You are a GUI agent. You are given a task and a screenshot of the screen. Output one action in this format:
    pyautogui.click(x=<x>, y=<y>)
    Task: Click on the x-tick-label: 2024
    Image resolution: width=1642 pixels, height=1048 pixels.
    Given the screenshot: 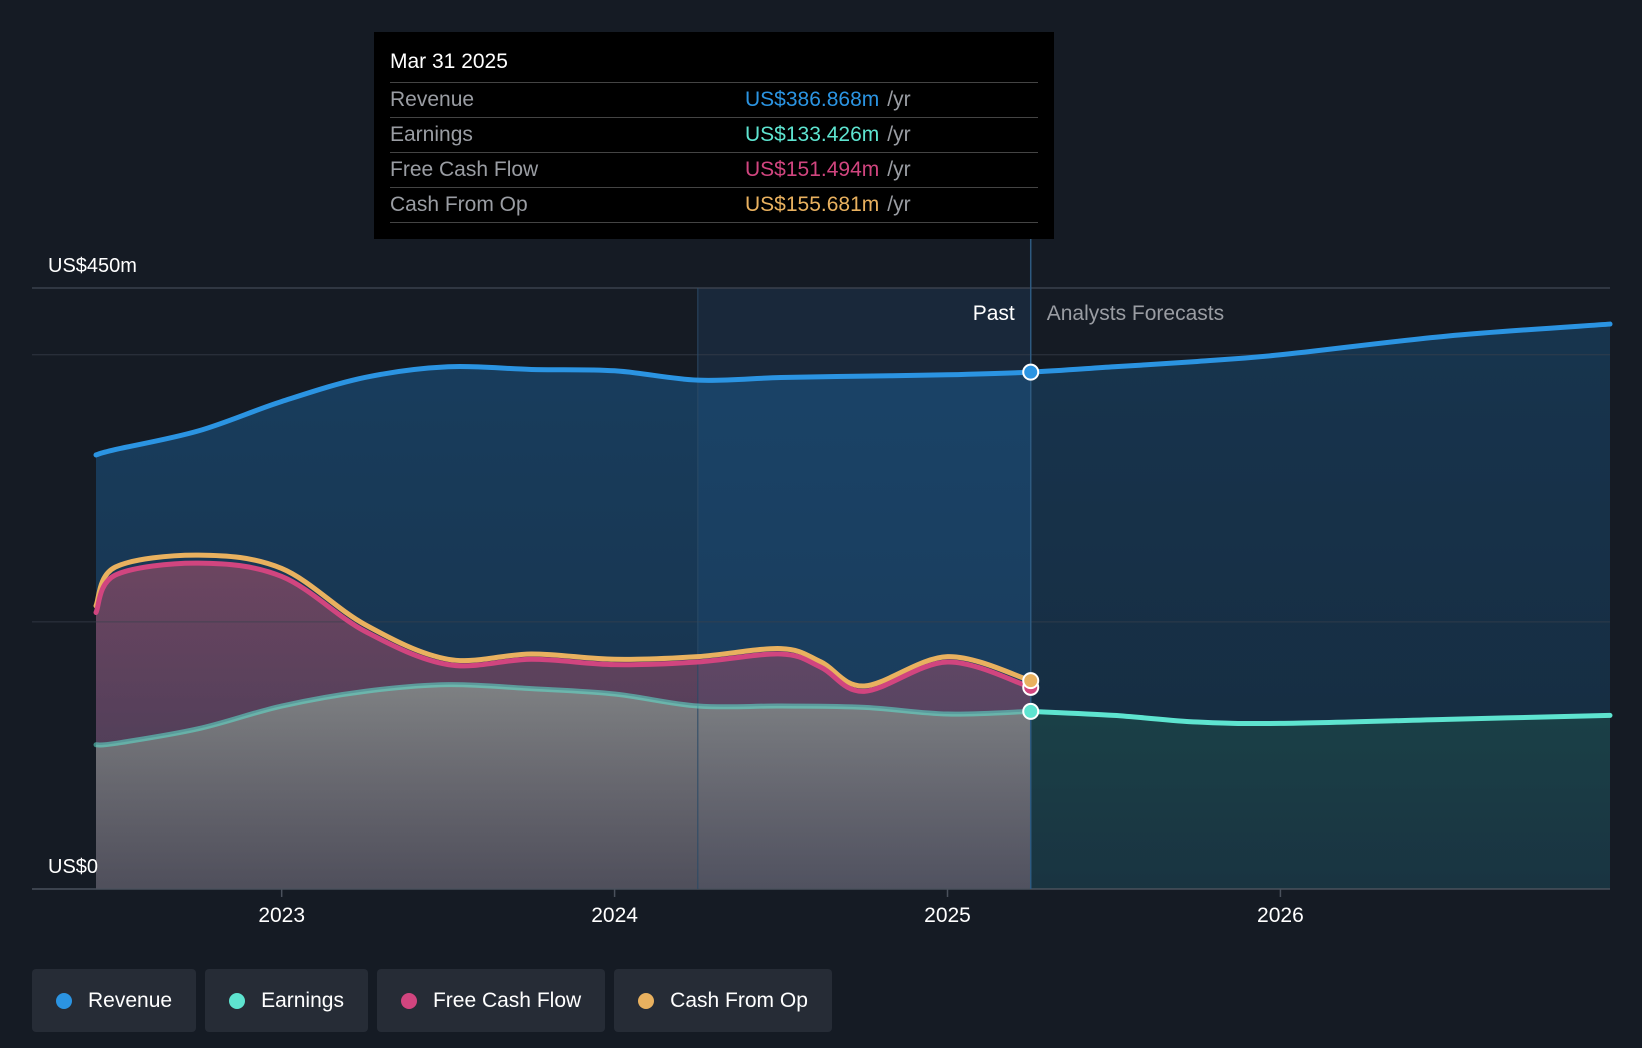 What is the action you would take?
    pyautogui.click(x=614, y=915)
    